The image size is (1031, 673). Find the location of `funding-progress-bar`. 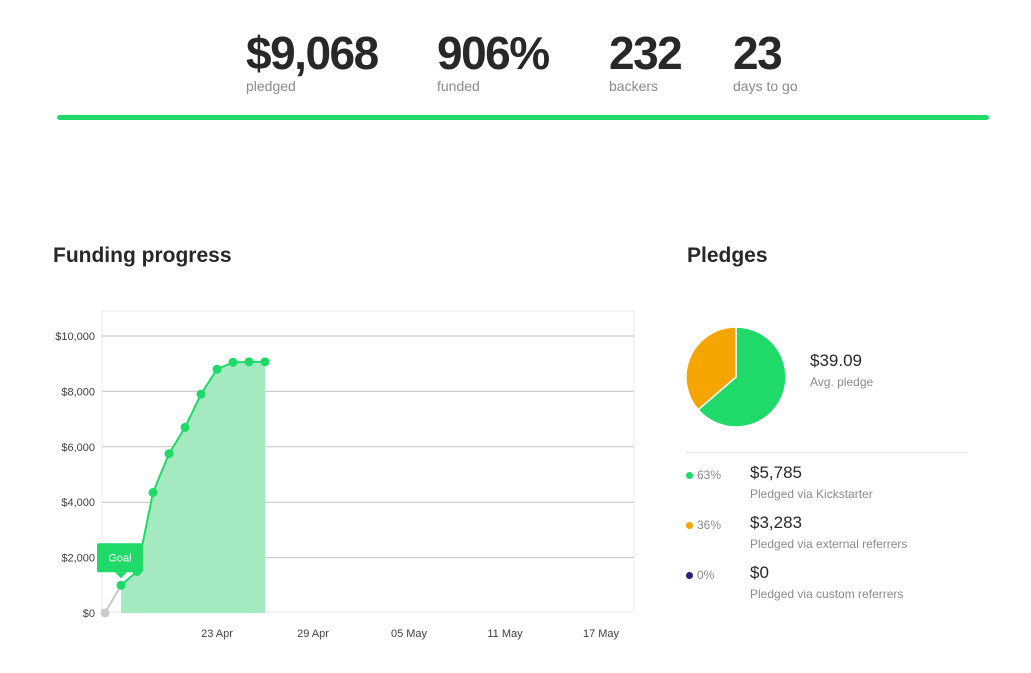

funding-progress-bar is located at coordinates (523, 117).